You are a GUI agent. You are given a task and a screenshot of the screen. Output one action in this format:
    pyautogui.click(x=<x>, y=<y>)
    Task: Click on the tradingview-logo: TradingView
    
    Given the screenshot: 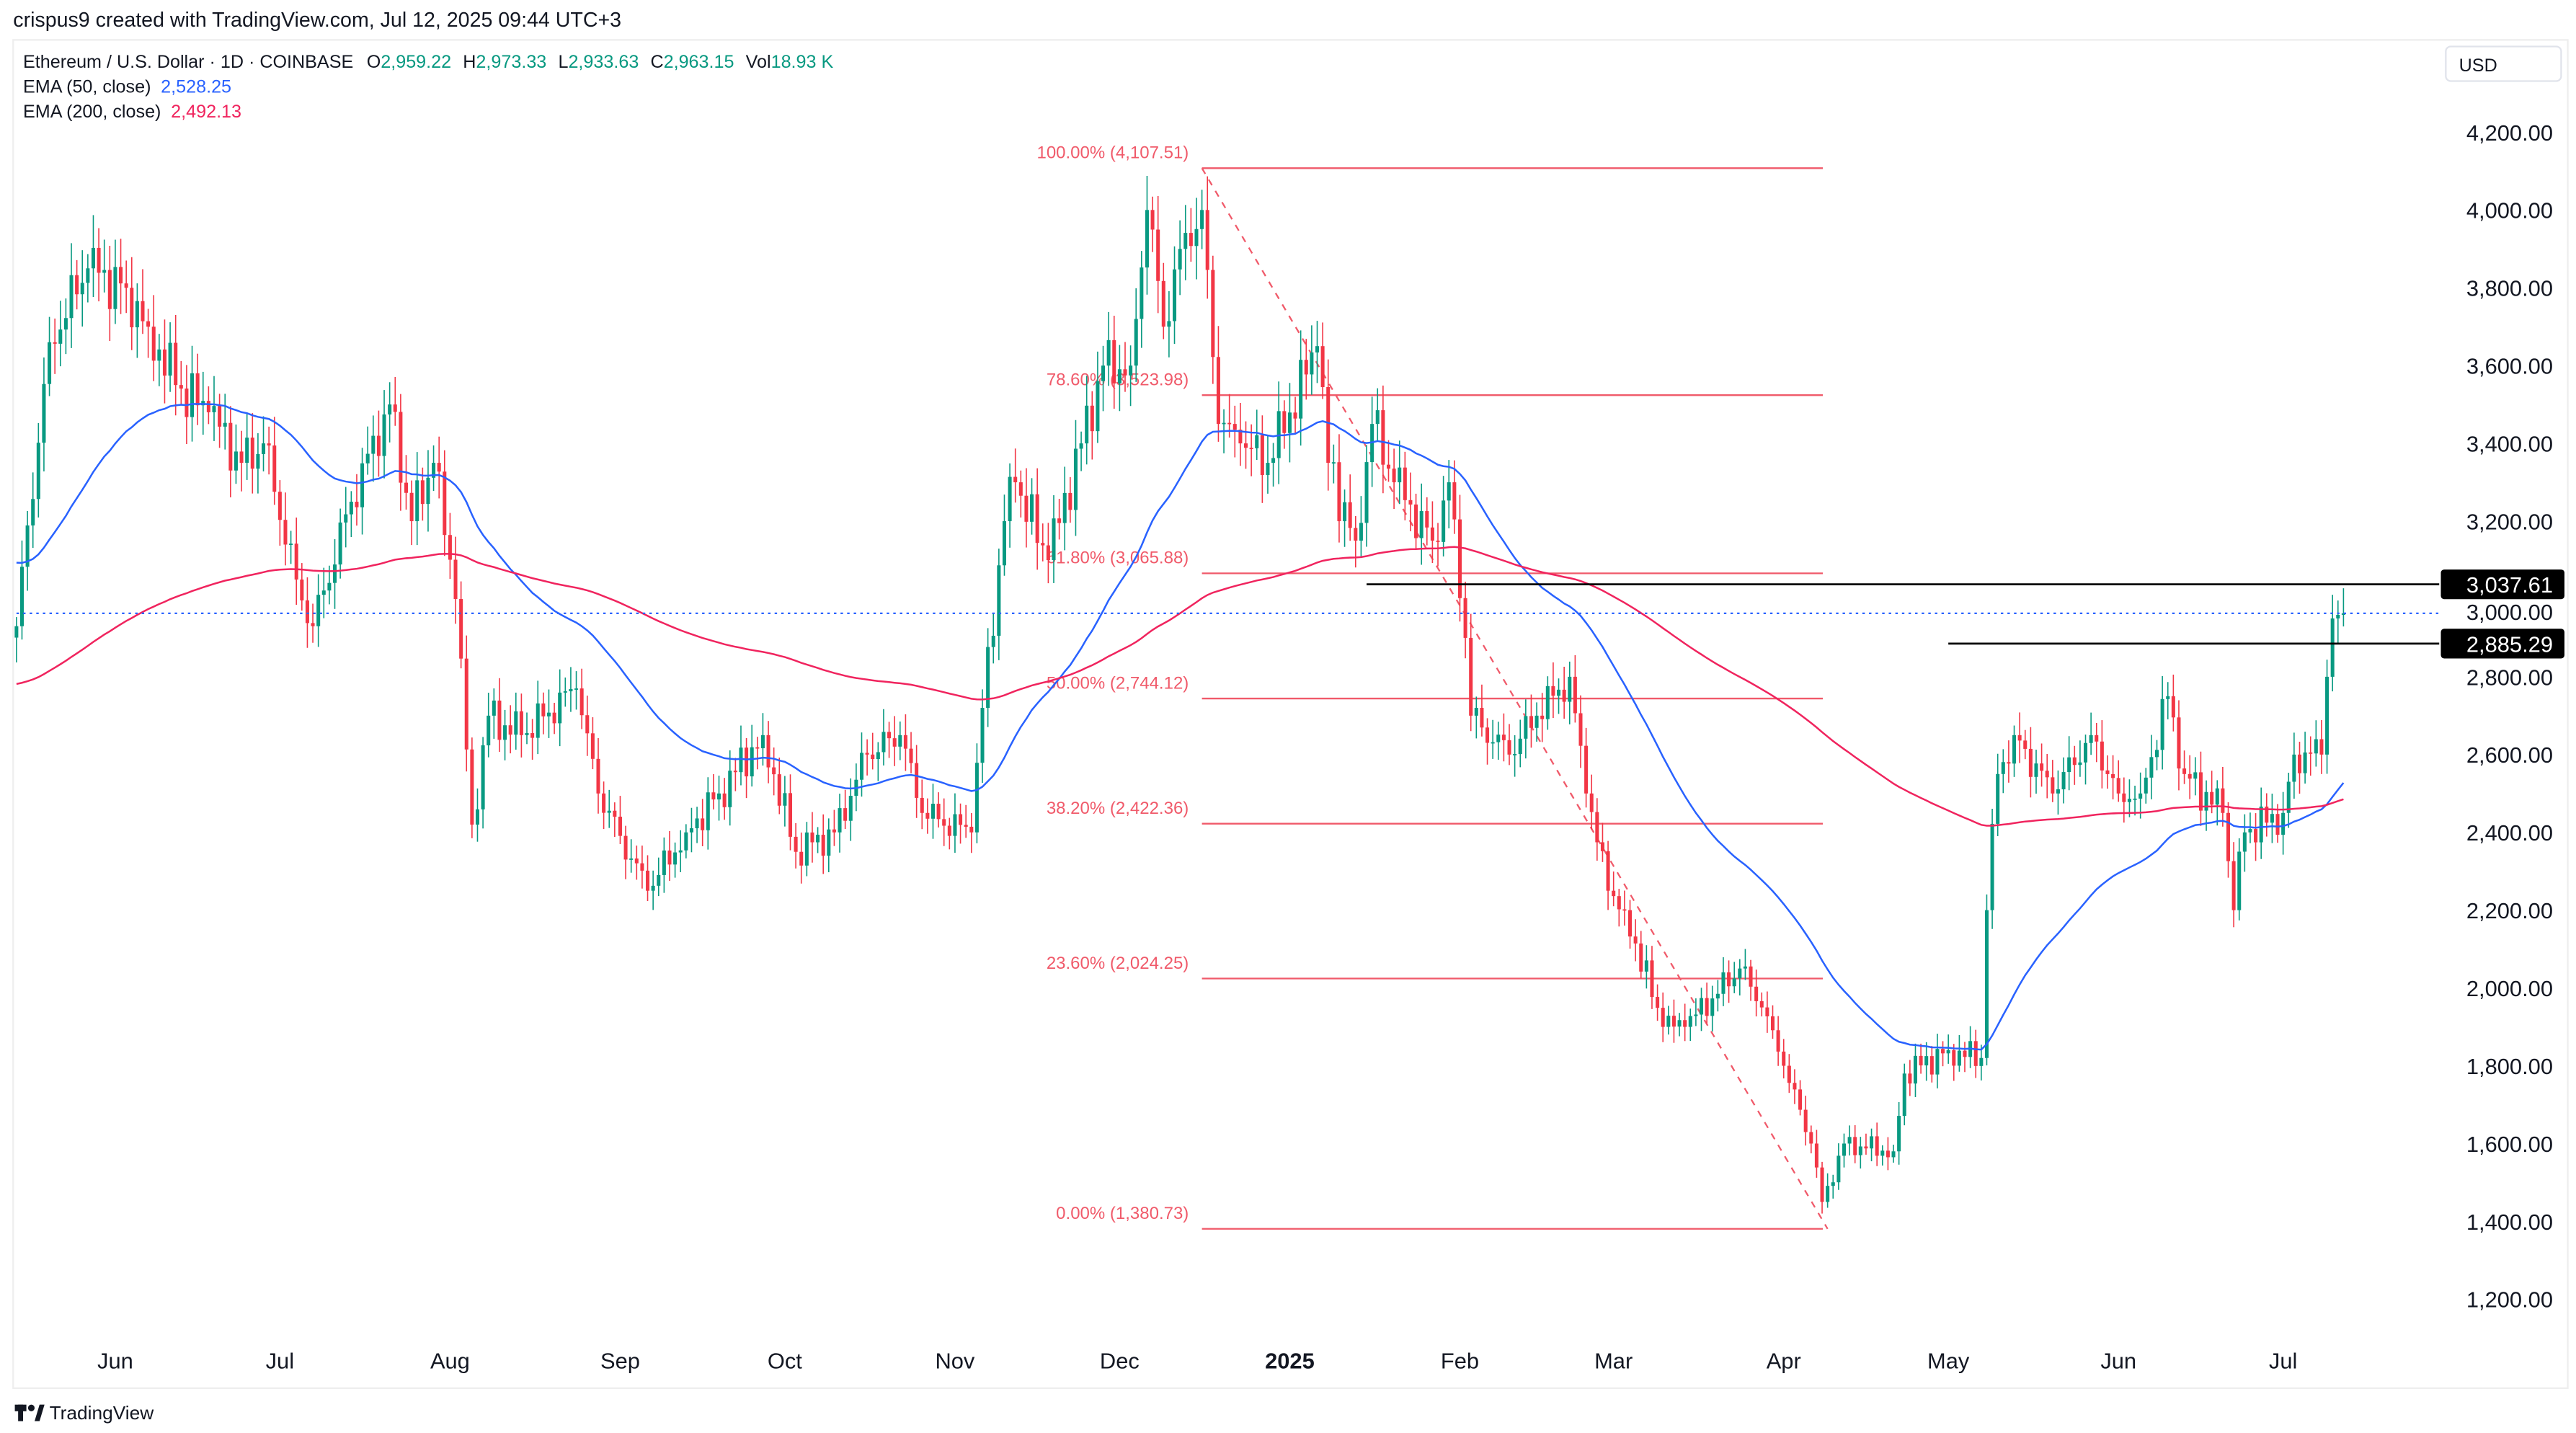 What is the action you would take?
    pyautogui.click(x=84, y=1413)
    